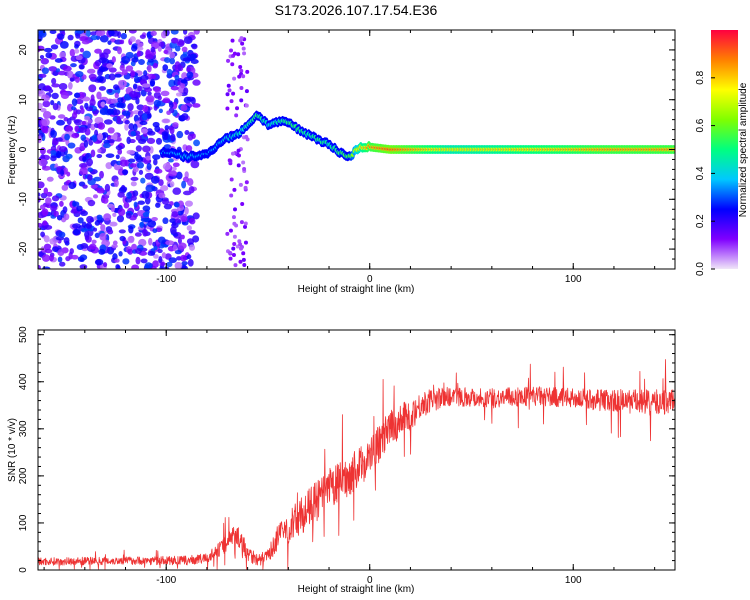  Describe the element at coordinates (700, 125) in the screenshot. I see `colorbar-tick-label: 0.6` at that location.